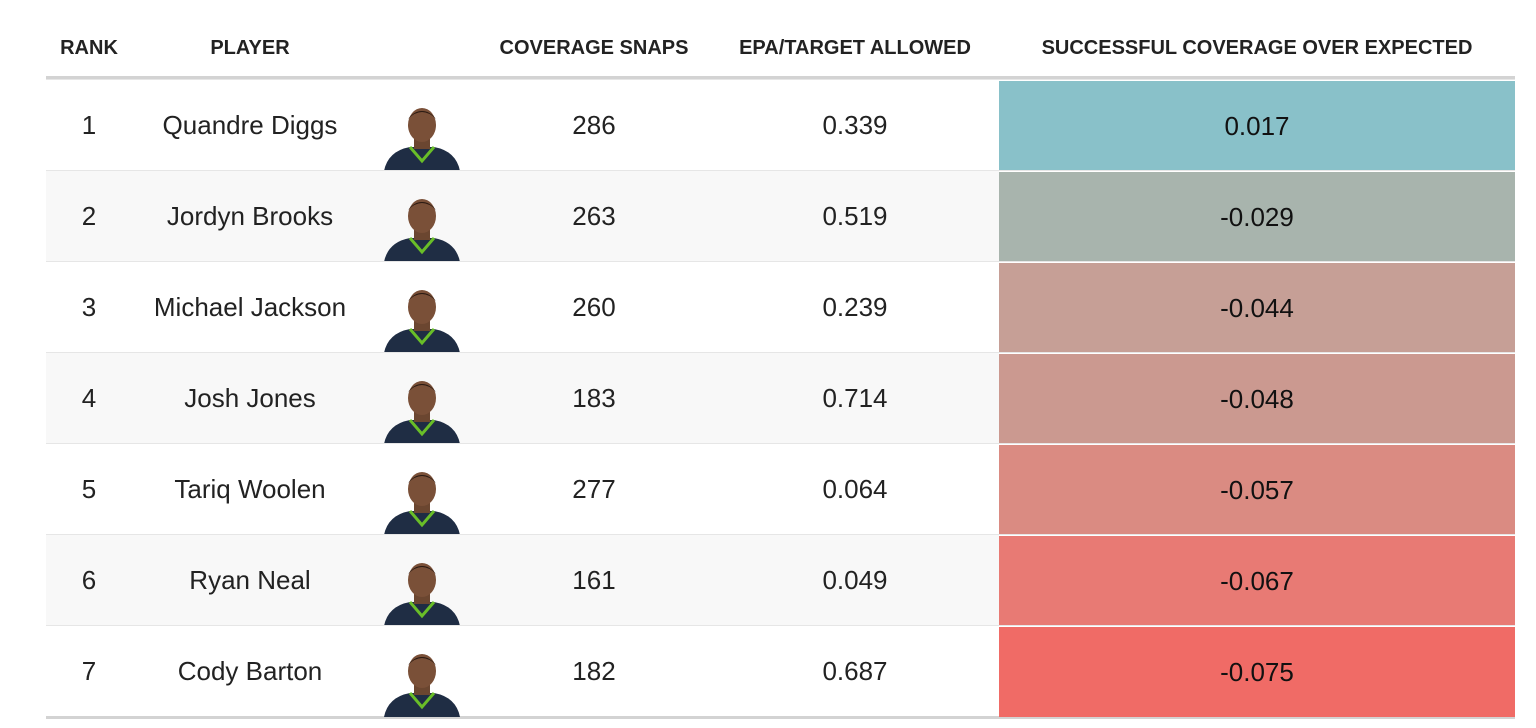  I want to click on snaps-cell: 182, so click(594, 671).